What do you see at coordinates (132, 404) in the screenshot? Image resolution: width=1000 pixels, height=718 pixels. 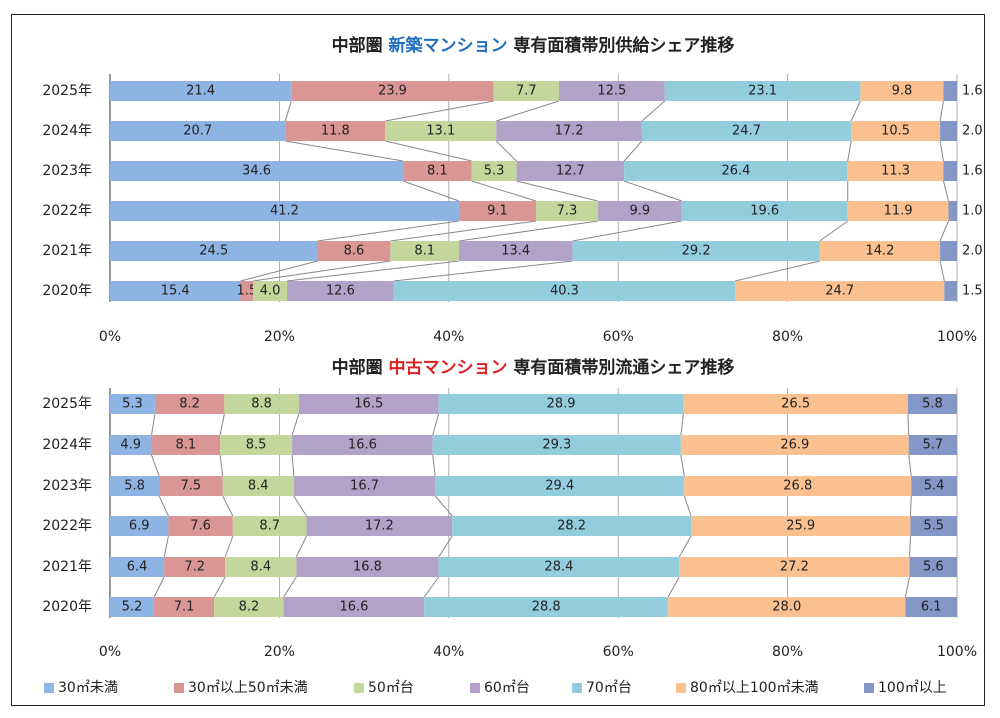 I see `data-label: 5.3` at bounding box center [132, 404].